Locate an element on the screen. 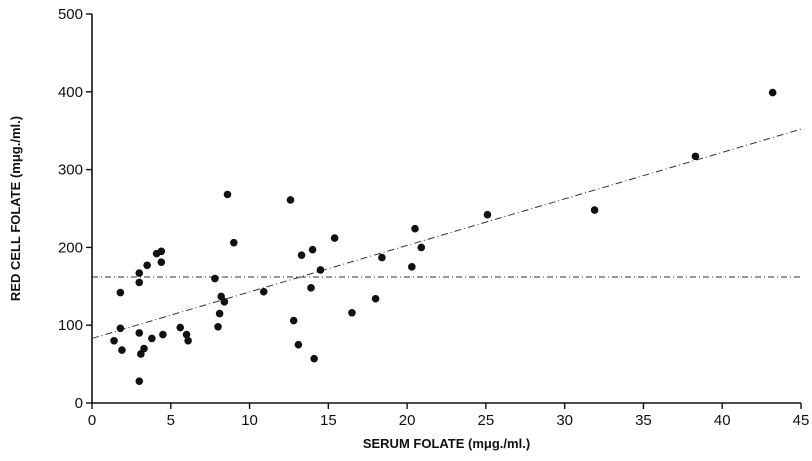  x-tick-label: 25 is located at coordinates (486, 420).